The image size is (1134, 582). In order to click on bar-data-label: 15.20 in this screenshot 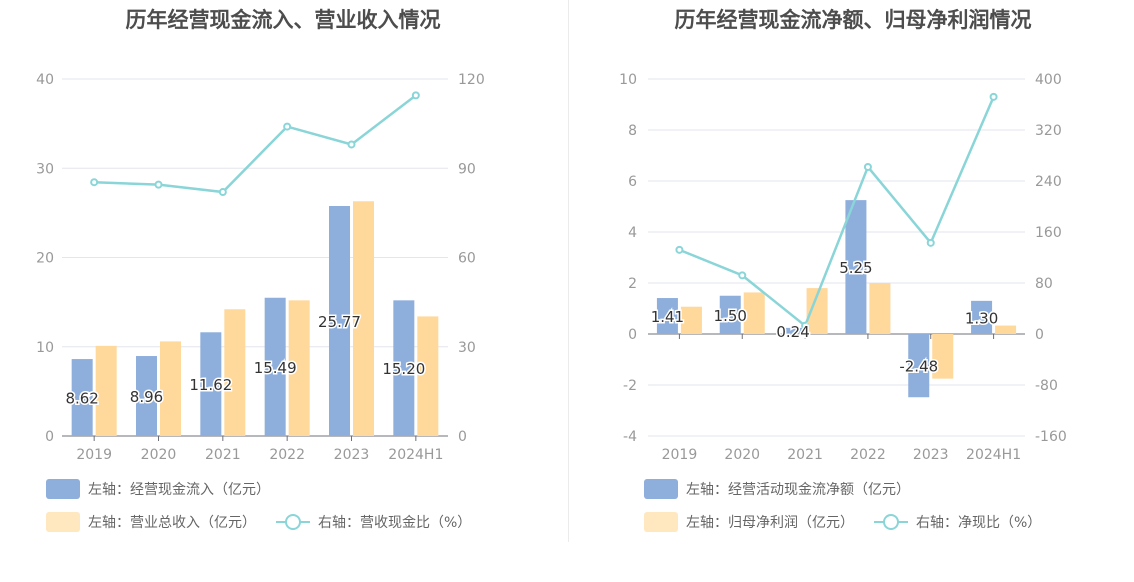, I will do `click(403, 369)`.